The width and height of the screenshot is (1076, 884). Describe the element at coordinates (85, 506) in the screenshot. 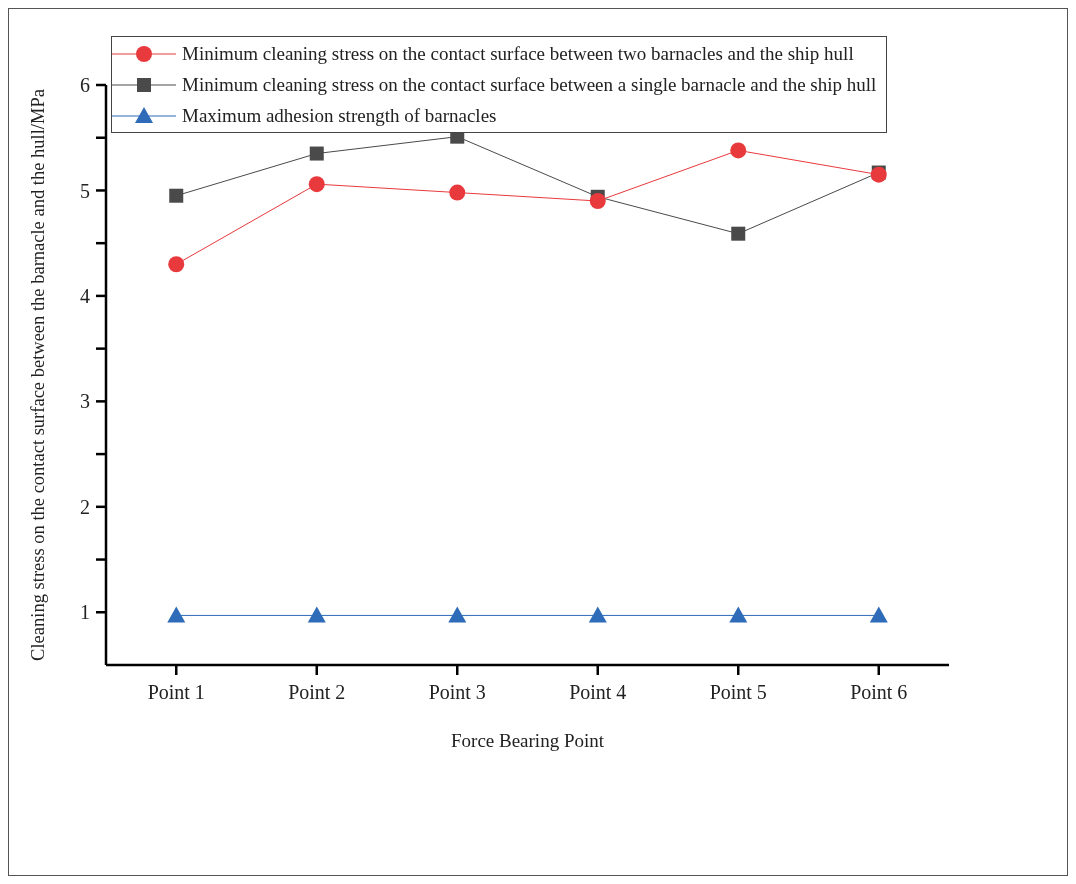

I see `y-tick-label: 2` at that location.